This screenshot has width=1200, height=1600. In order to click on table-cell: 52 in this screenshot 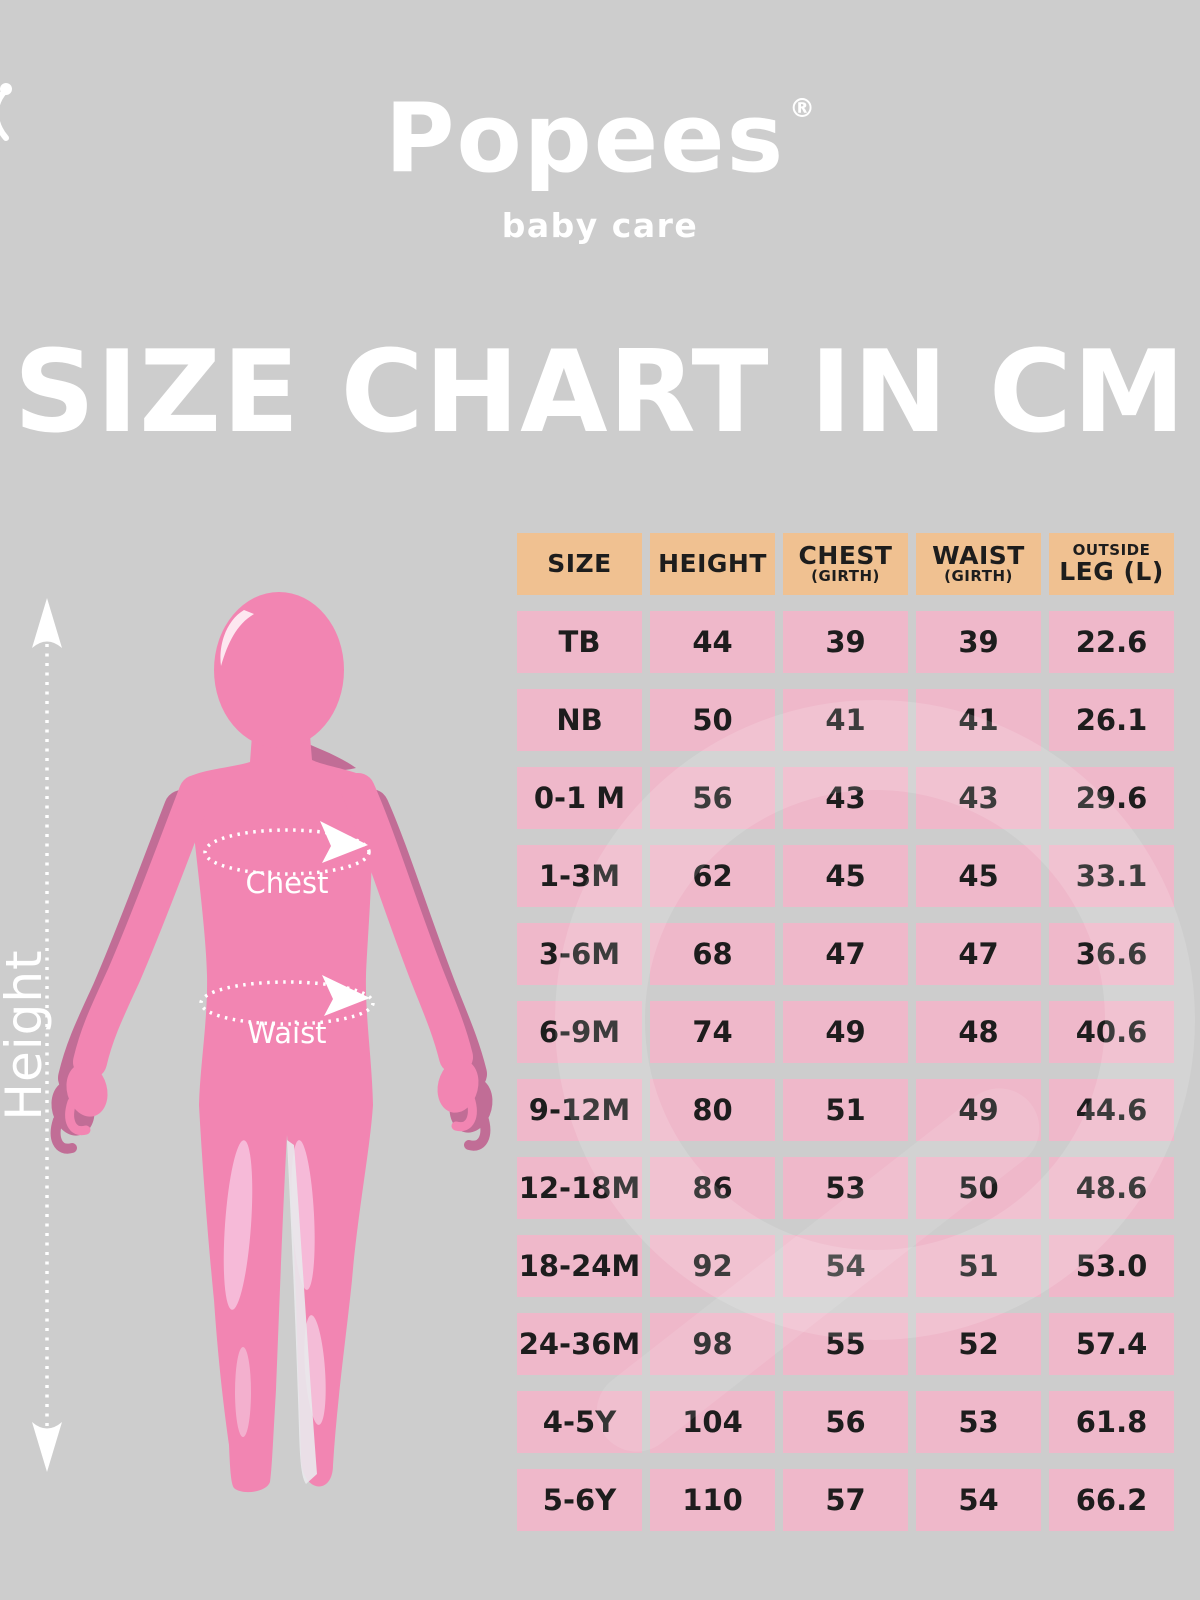, I will do `click(978, 1344)`.